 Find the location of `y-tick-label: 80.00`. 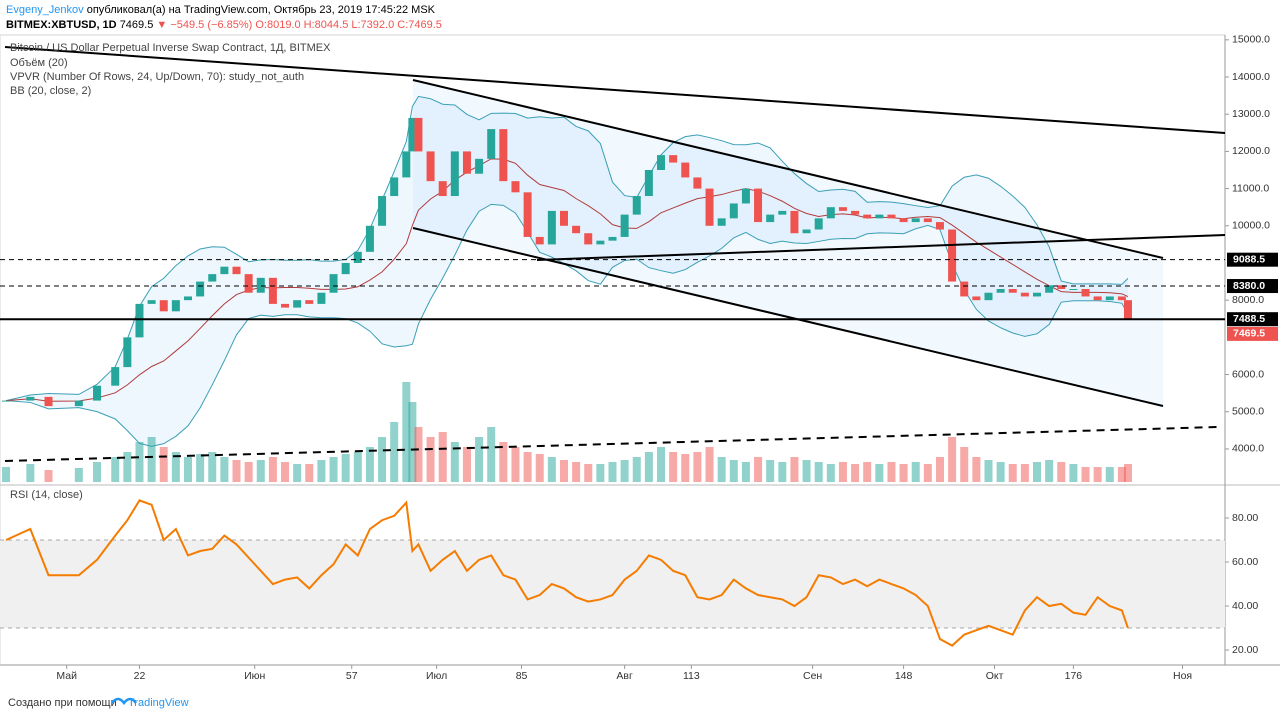

y-tick-label: 80.00 is located at coordinates (1245, 518).